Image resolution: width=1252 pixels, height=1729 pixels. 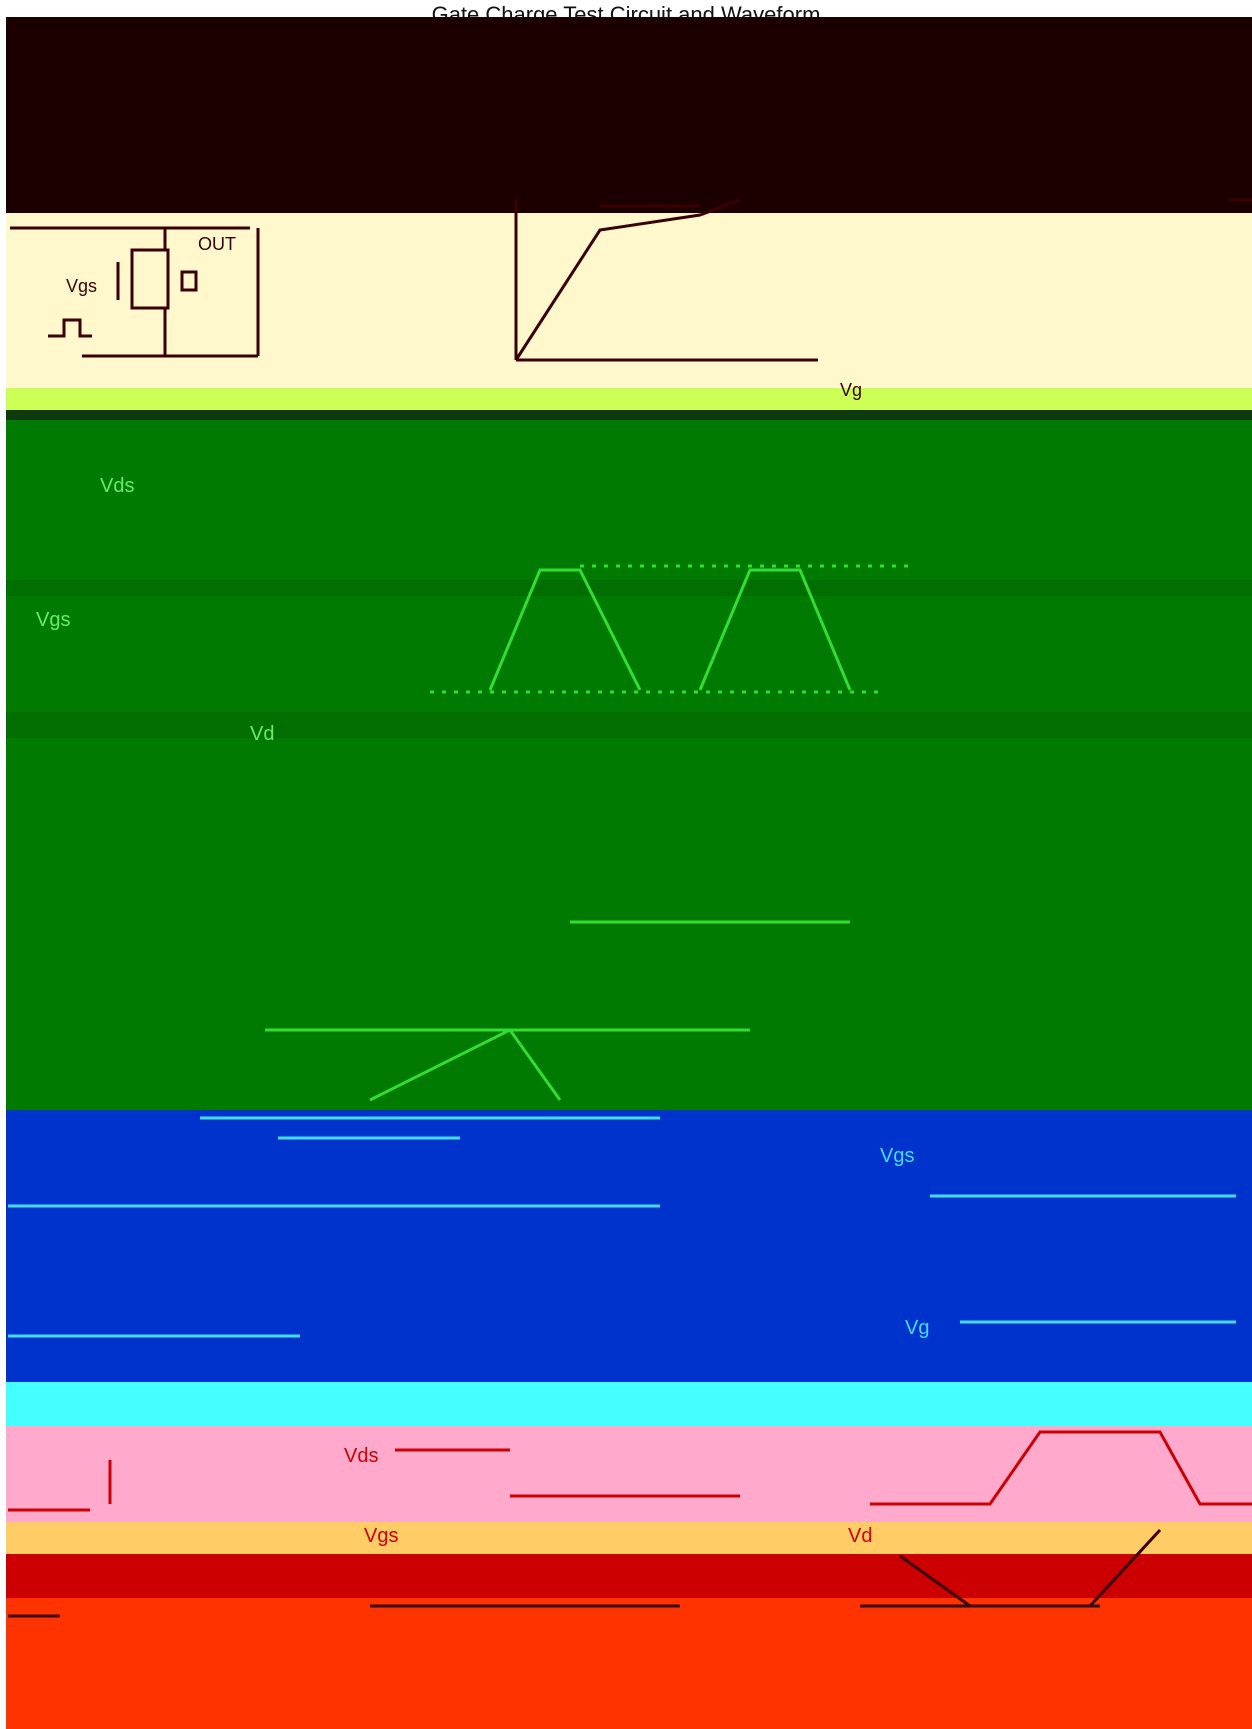 What do you see at coordinates (851, 390) in the screenshot?
I see `vg-label-circuit: Vg` at bounding box center [851, 390].